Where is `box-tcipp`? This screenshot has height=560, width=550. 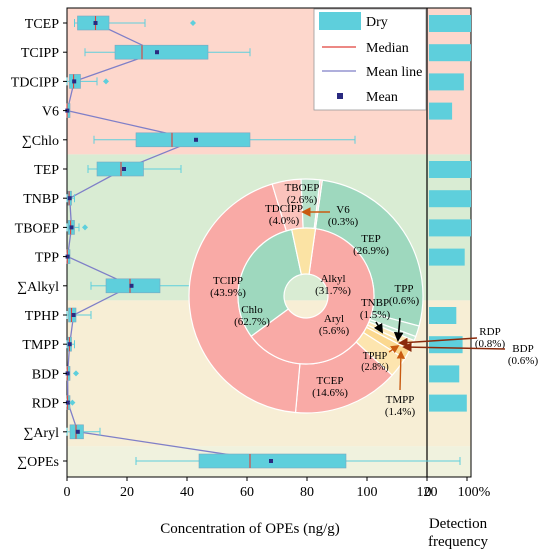 box-tcipp is located at coordinates (167, 52).